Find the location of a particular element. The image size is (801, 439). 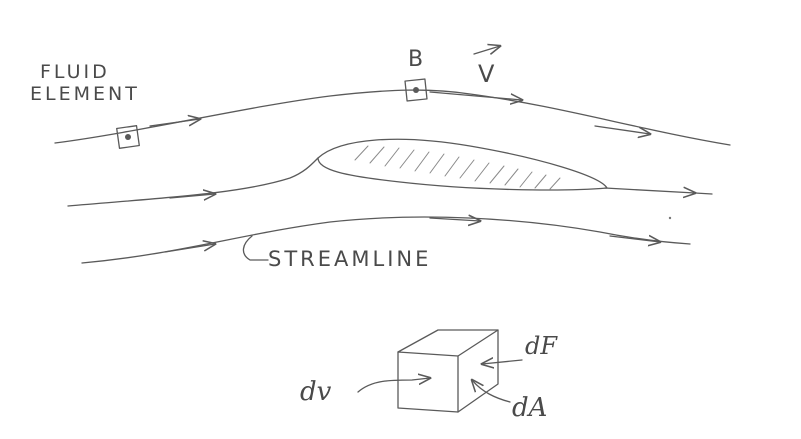

volume-label: dv is located at coordinates (316, 392).